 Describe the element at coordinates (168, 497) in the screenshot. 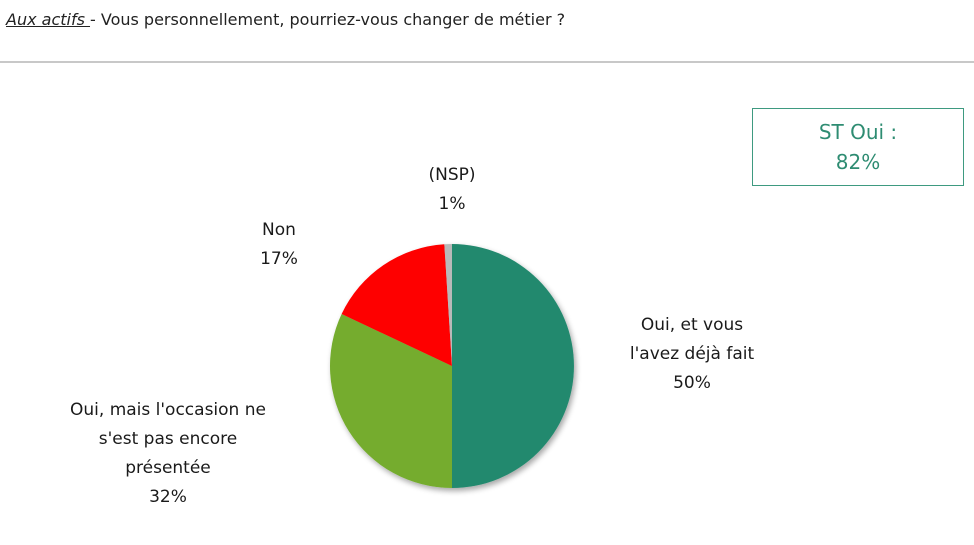

I see `slice-value-1: 32%` at that location.